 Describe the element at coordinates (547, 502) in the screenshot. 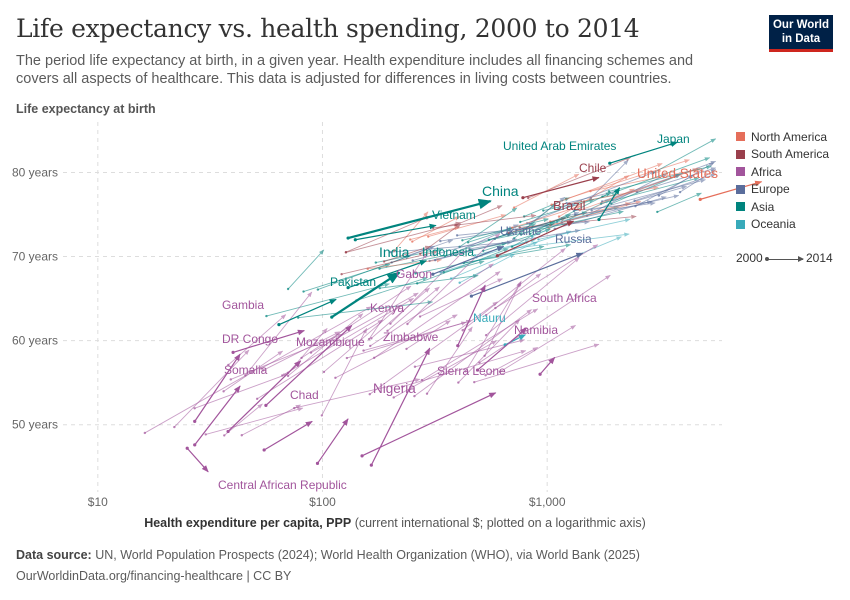

I see `x-tick-label: $1,000` at that location.